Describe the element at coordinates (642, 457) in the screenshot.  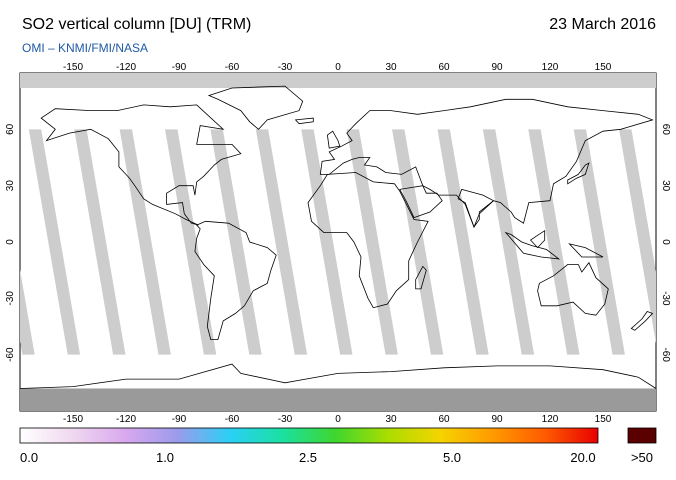
I see `colorbar-overflow-label: >50` at that location.